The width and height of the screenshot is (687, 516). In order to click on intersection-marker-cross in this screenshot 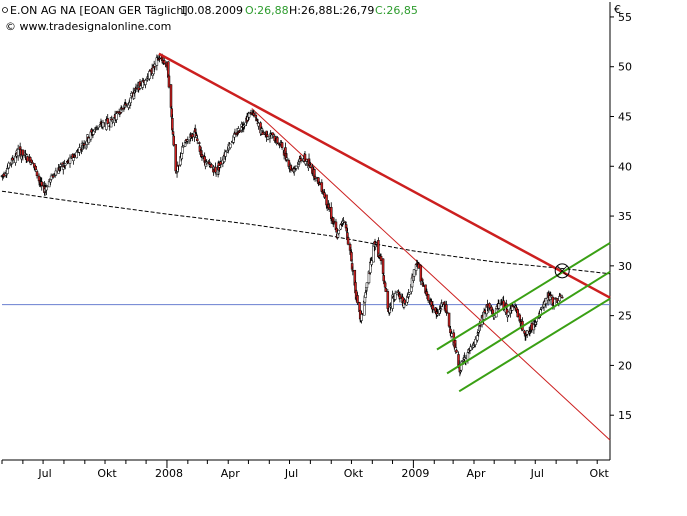, I will do `click(562, 271)`.